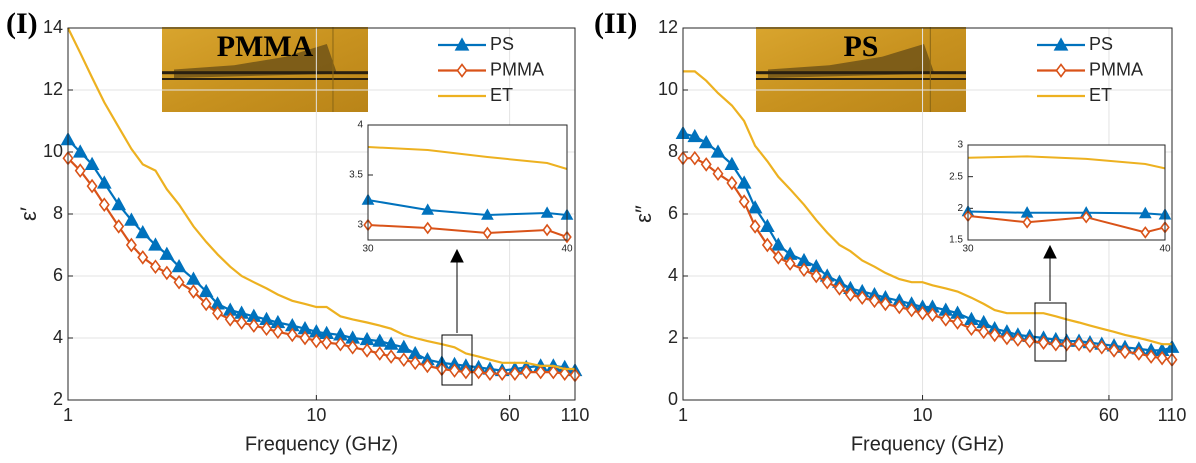 The width and height of the screenshot is (1196, 463). What do you see at coordinates (53, 27) in the screenshot?
I see `y-tick-label: 14` at bounding box center [53, 27].